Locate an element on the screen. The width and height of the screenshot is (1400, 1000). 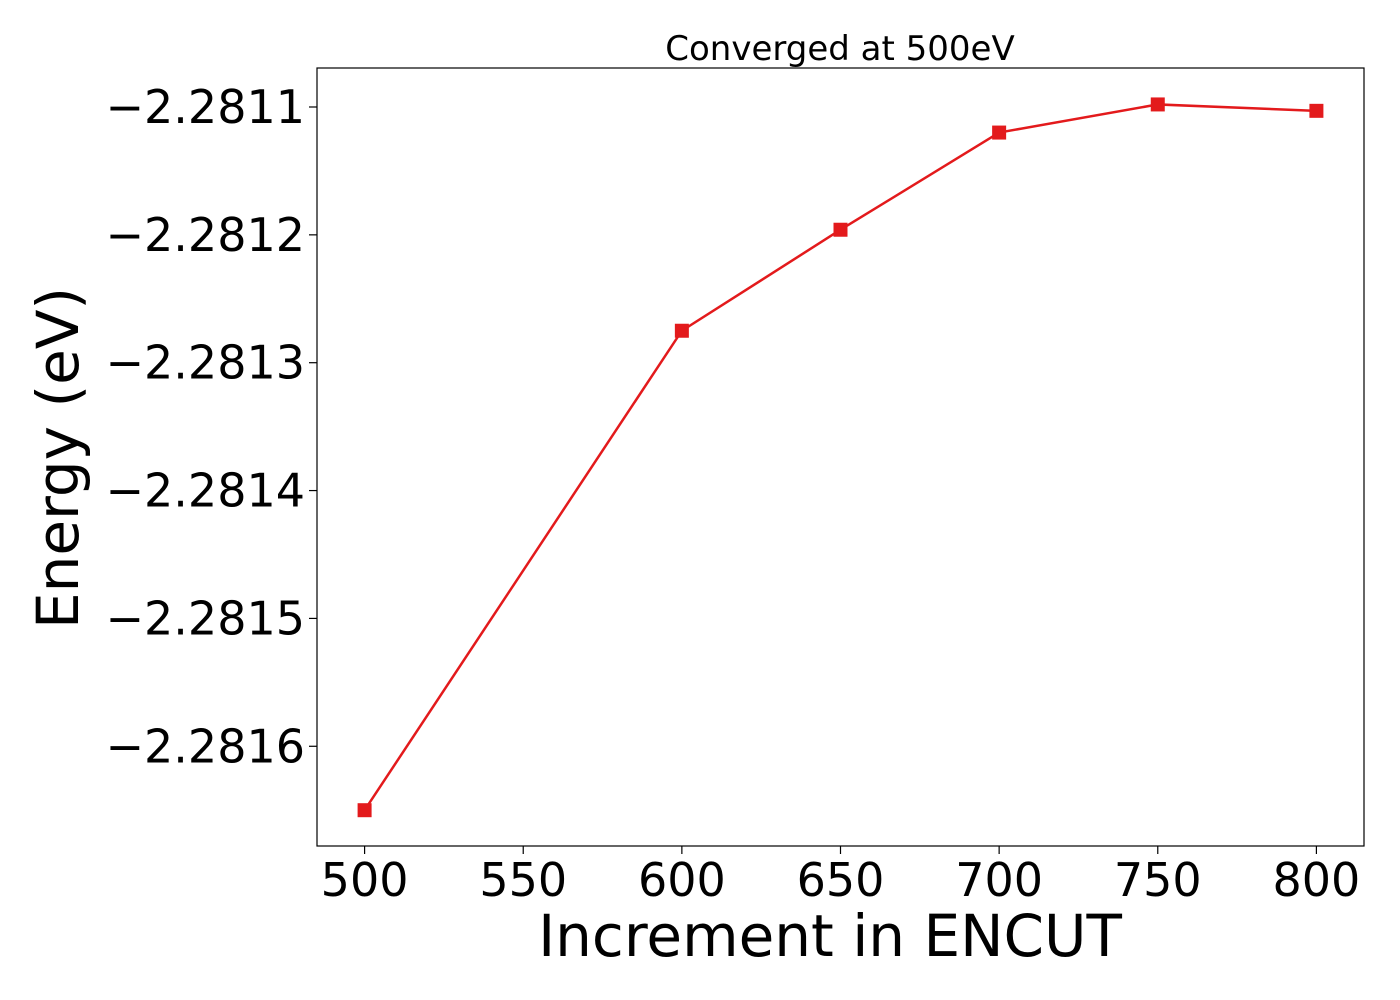
x-tick-label: 650 is located at coordinates (841, 880).